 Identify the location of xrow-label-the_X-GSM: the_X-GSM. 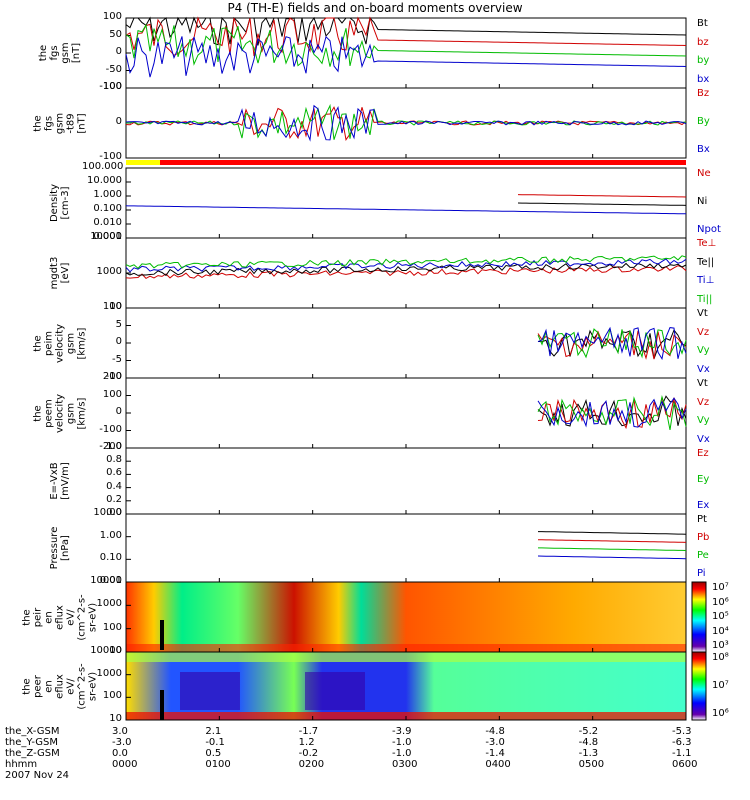
(32, 731).